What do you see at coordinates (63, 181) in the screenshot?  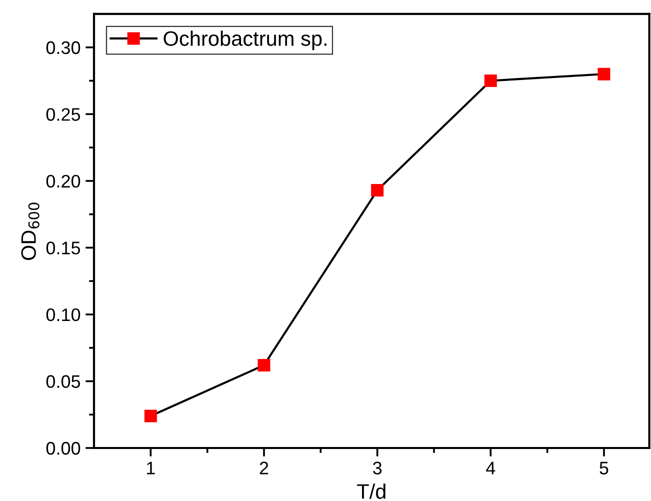 I see `y-tick-label: 0.20` at bounding box center [63, 181].